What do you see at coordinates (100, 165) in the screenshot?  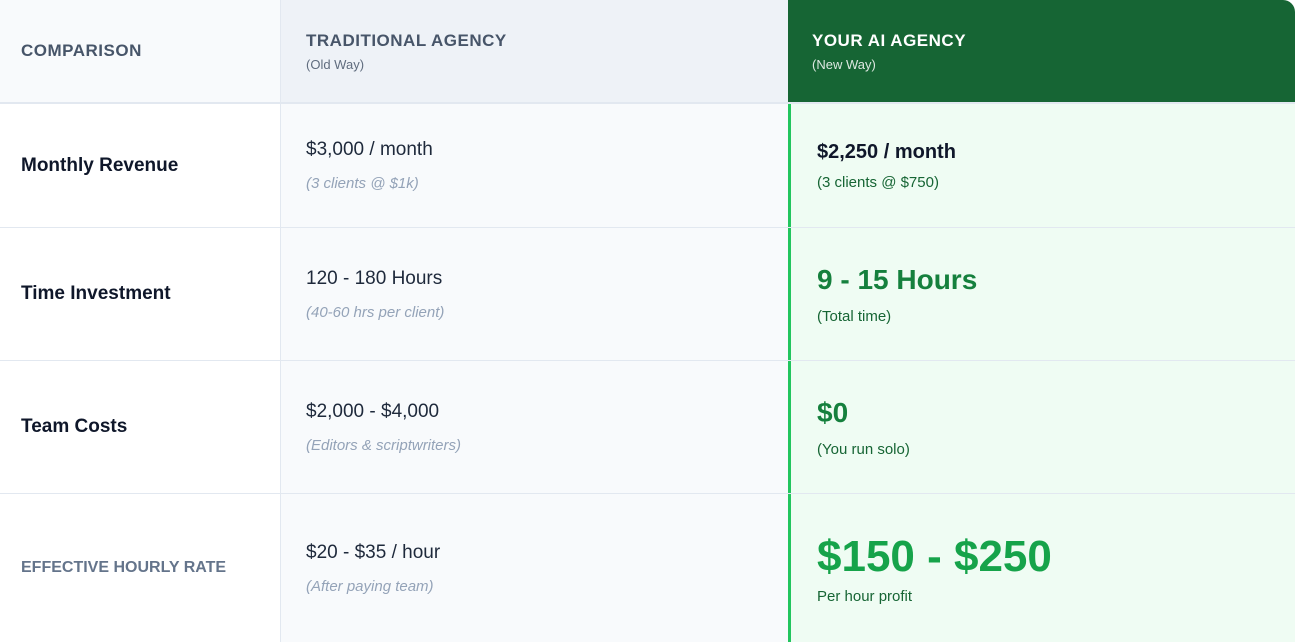 I see `row-label: Monthly Revenue` at bounding box center [100, 165].